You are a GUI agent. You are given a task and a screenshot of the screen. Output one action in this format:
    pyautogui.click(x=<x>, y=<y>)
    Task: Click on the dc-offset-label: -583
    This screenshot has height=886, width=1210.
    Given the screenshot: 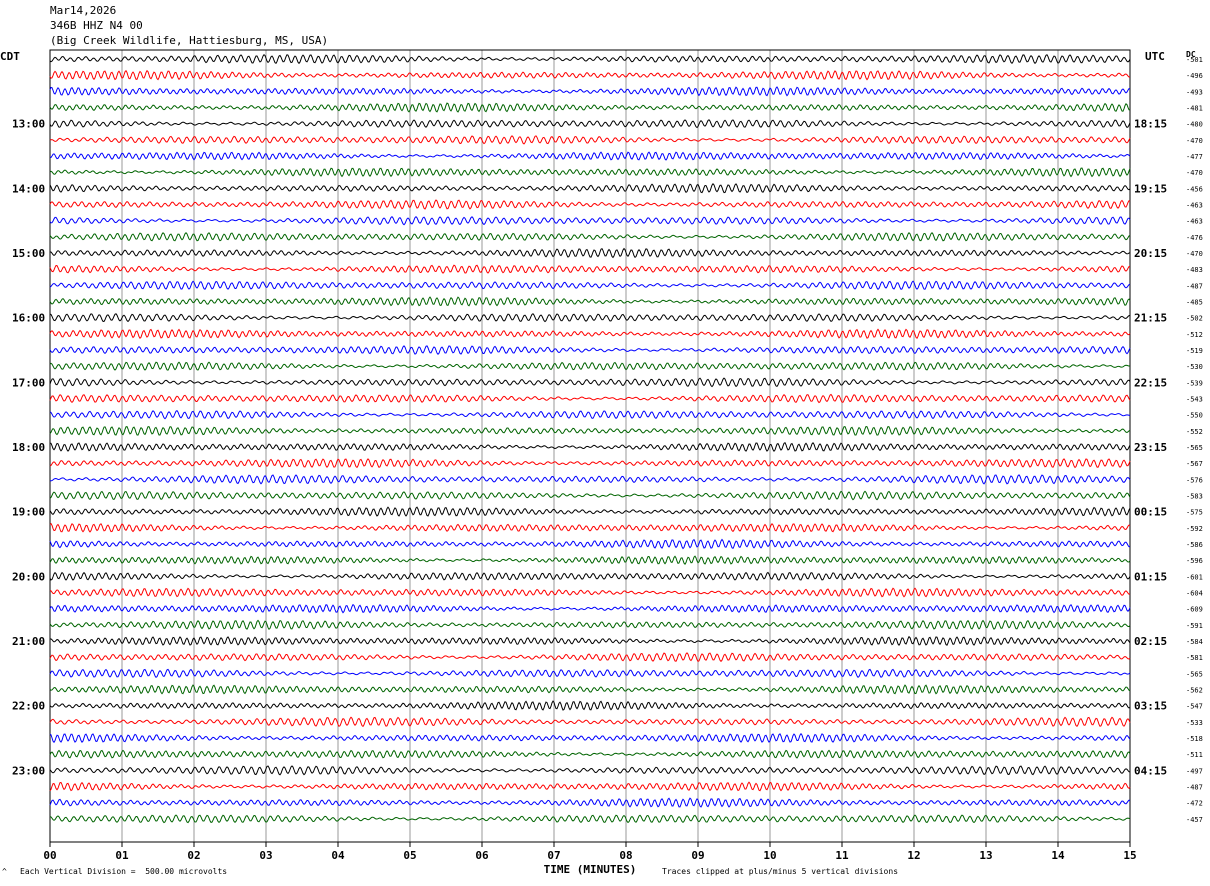 What is the action you would take?
    pyautogui.click(x=1194, y=497)
    